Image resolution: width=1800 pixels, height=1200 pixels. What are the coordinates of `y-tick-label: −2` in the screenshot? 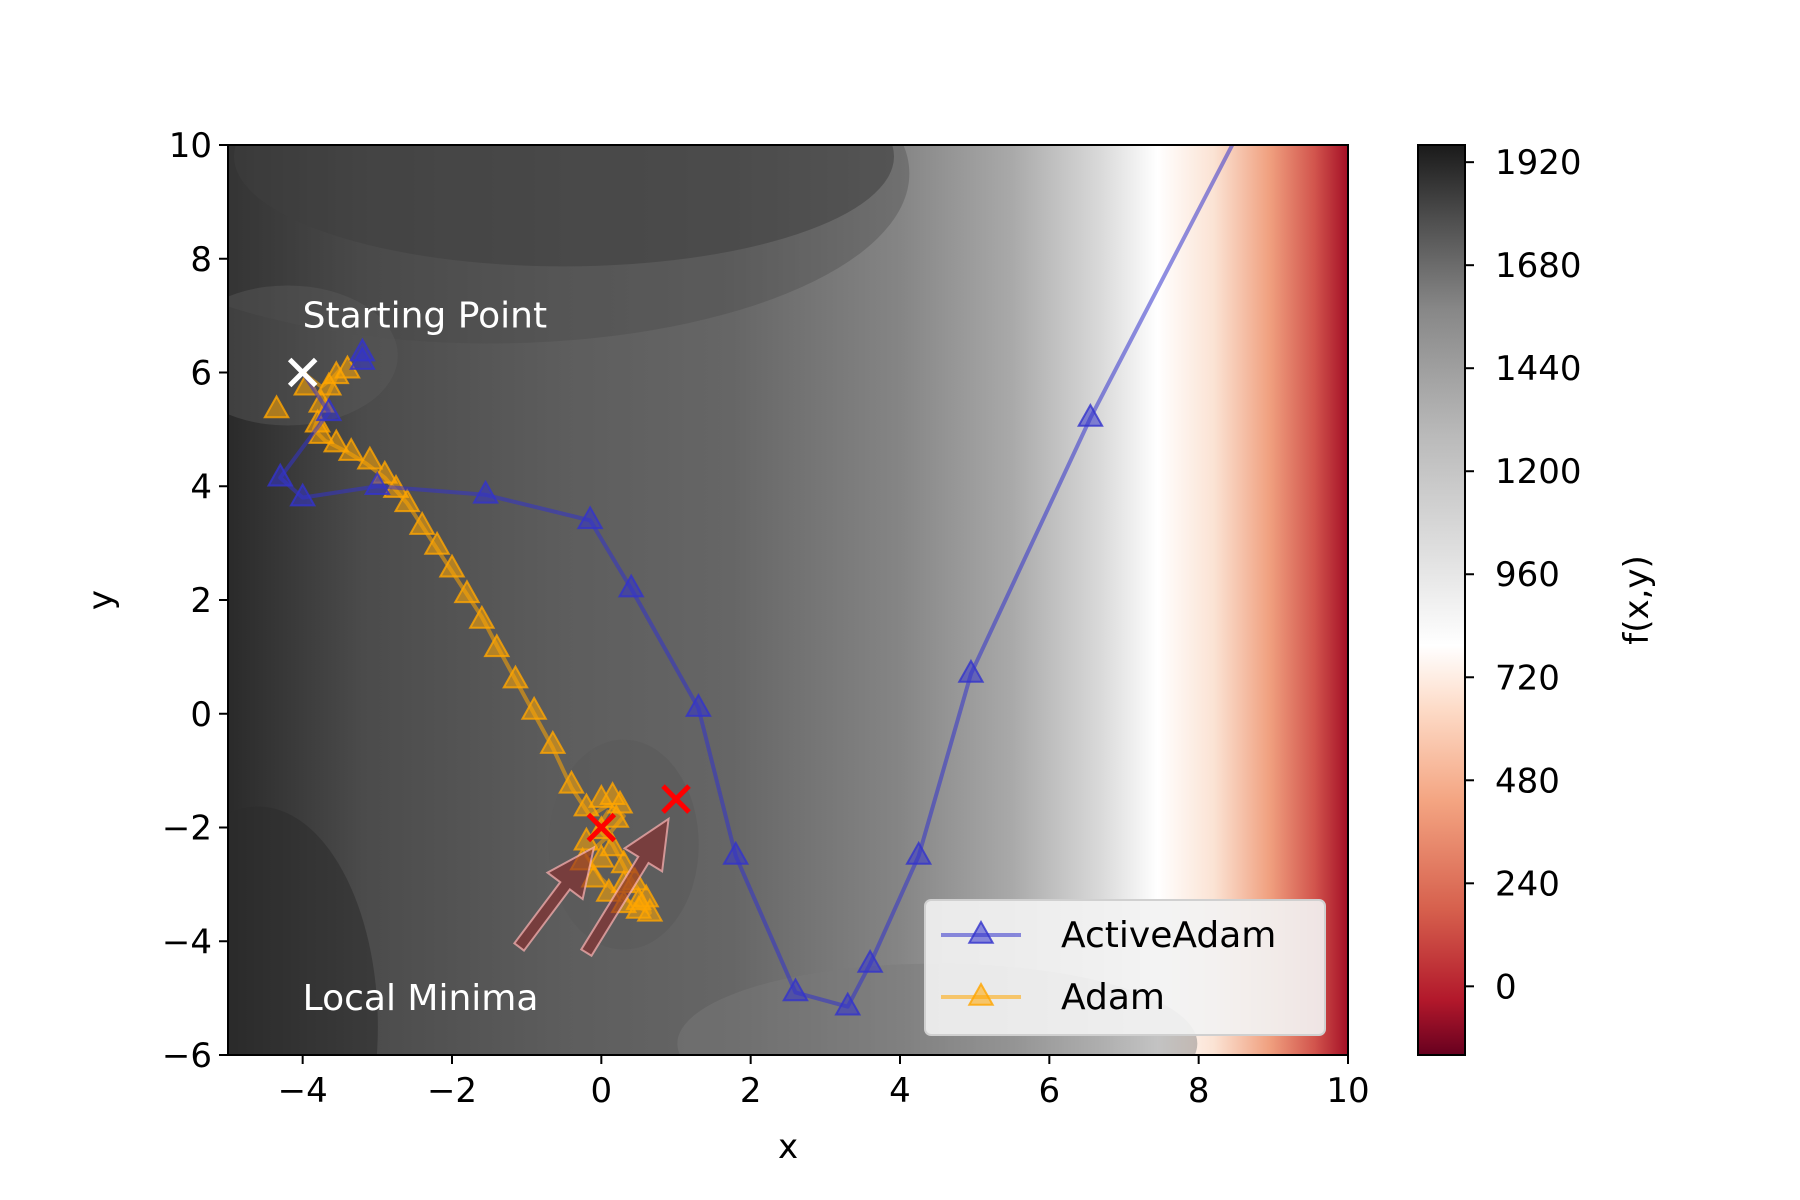 It's located at (187, 829).